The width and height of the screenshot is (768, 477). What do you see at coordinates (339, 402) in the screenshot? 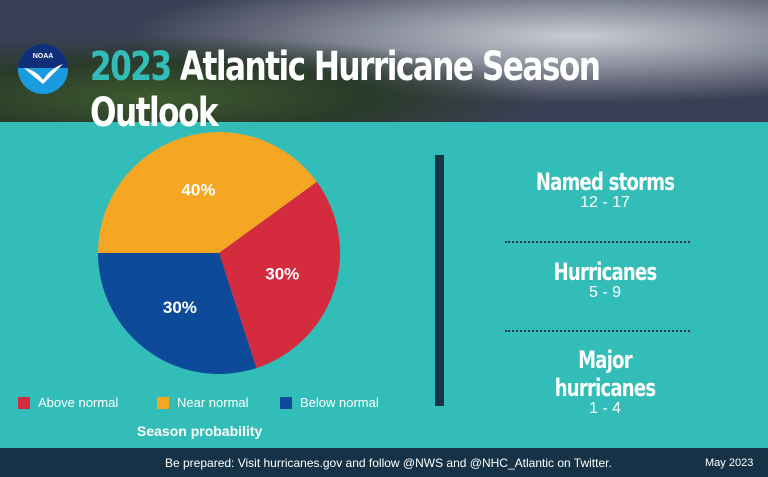
I see `legend-label: Below normal` at bounding box center [339, 402].